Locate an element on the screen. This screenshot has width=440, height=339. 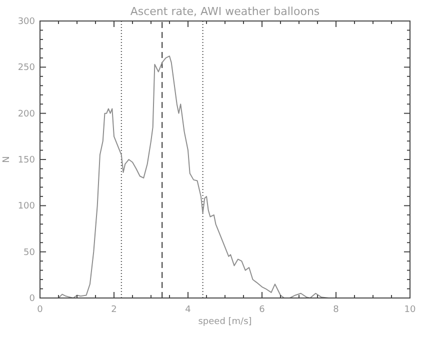
x-tick-label: 2 is located at coordinates (114, 310).